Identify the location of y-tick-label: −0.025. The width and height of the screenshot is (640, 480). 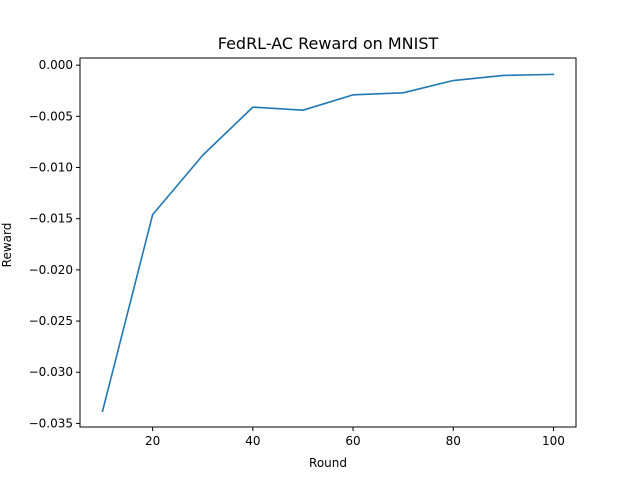
(51, 321).